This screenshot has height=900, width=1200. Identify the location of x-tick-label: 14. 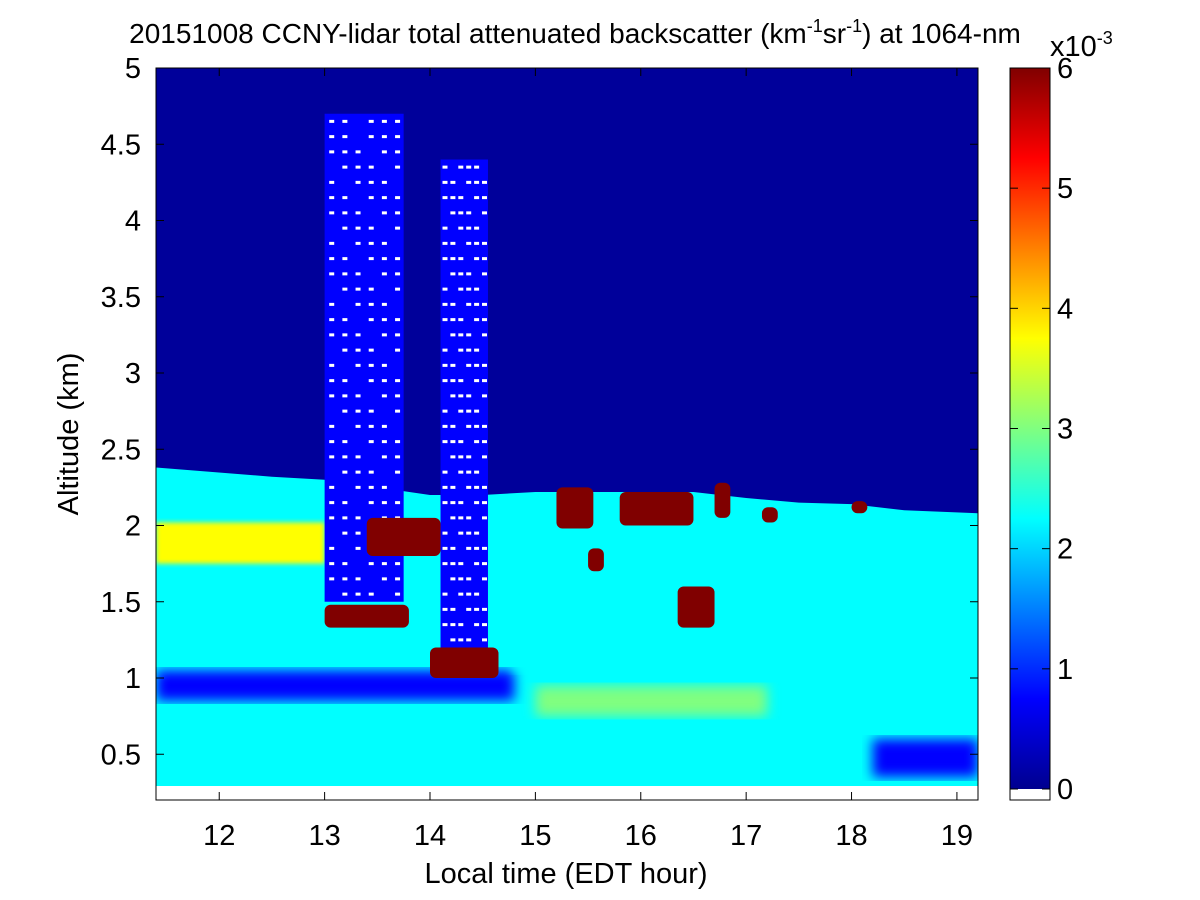
(430, 836).